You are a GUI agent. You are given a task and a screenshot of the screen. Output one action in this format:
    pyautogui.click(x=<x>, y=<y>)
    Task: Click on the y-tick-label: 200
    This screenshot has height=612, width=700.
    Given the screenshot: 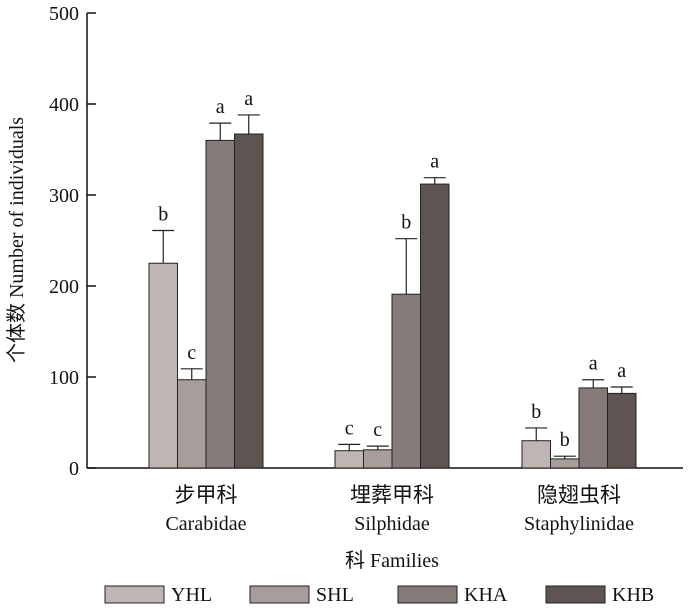 What is the action you would take?
    pyautogui.click(x=64, y=287)
    